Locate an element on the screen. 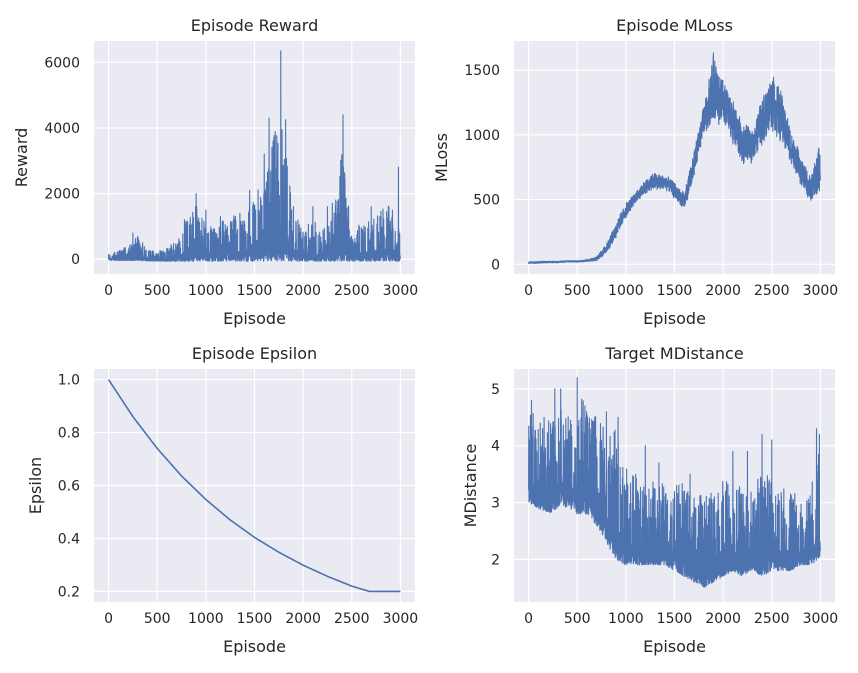  y-tick-label: 5 is located at coordinates (495, 390).